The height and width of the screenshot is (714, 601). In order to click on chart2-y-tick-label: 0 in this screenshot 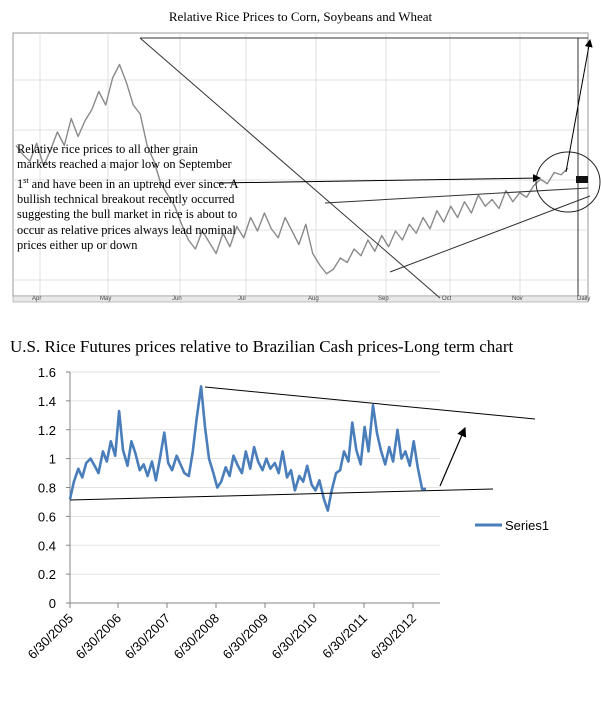, I will do `click(52, 603)`.